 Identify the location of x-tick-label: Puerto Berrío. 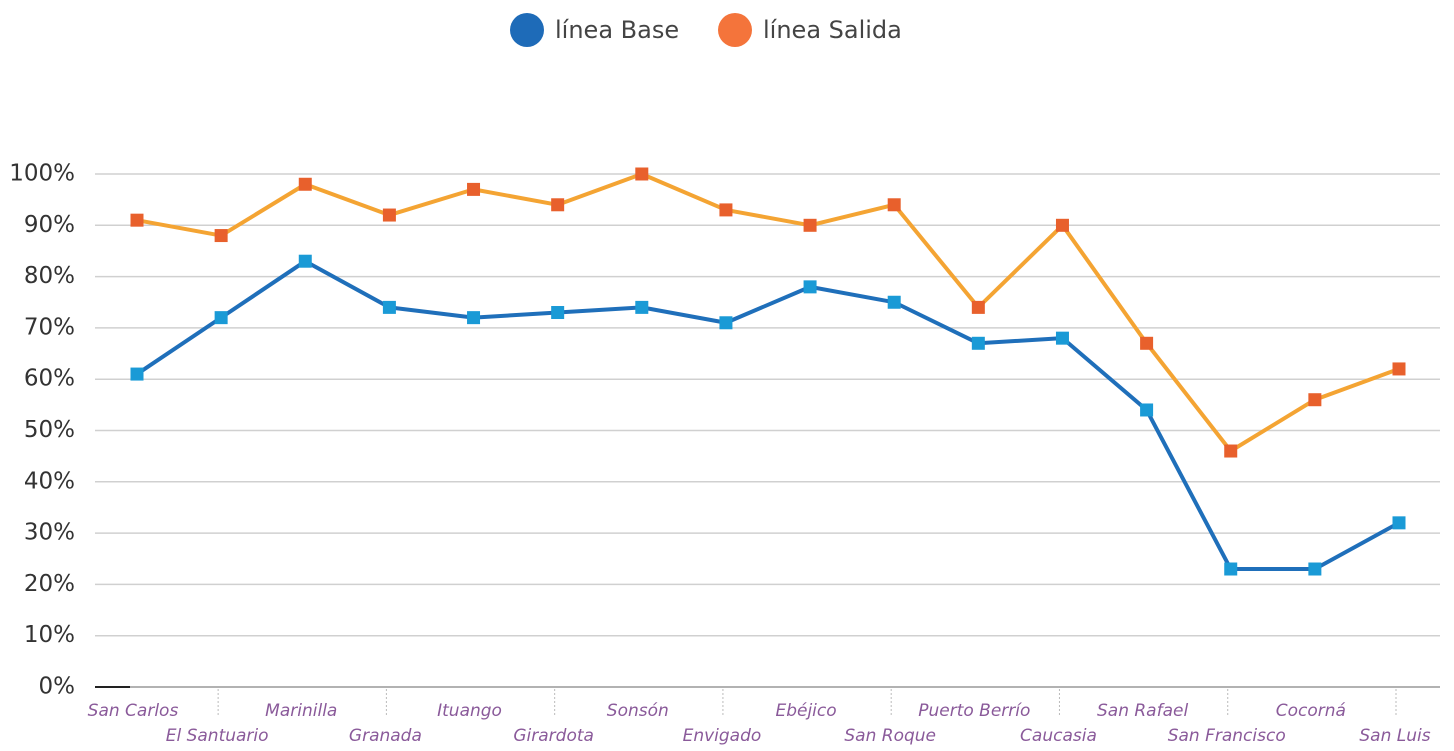
(974, 711).